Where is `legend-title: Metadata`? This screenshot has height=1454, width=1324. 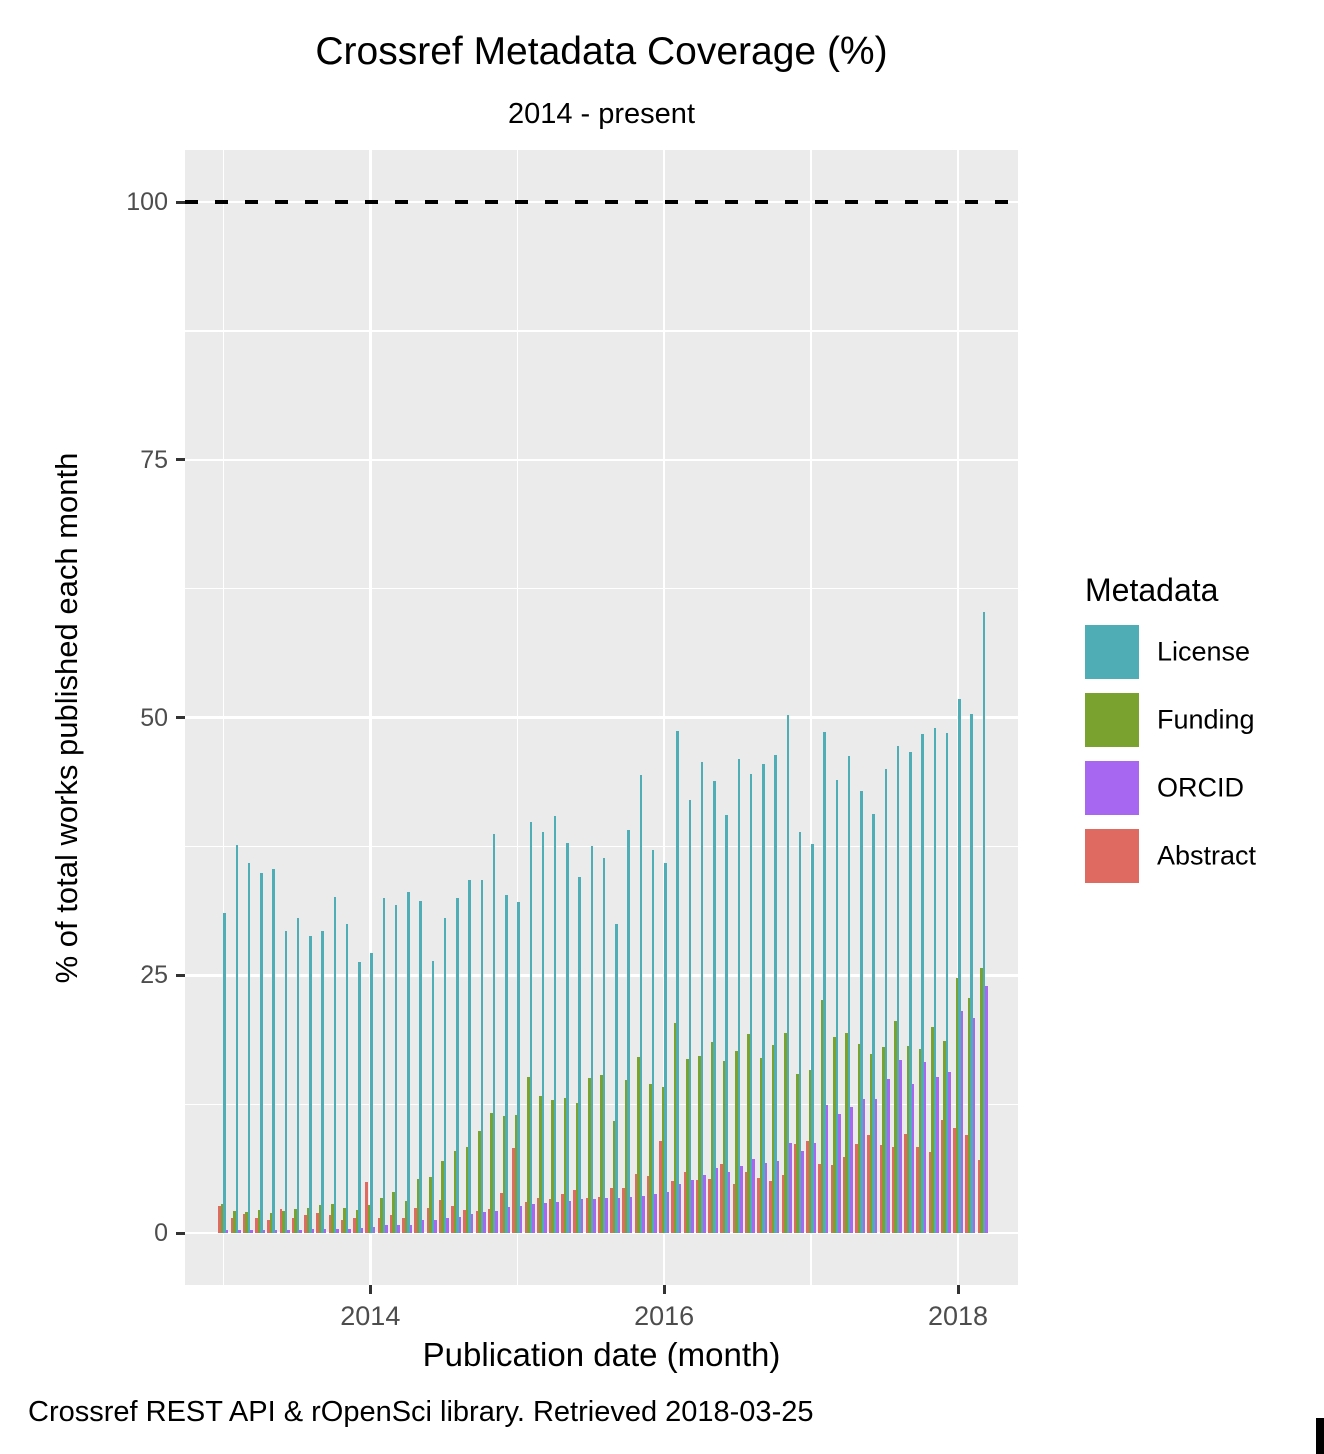
legend-title: Metadata is located at coordinates (1152, 590).